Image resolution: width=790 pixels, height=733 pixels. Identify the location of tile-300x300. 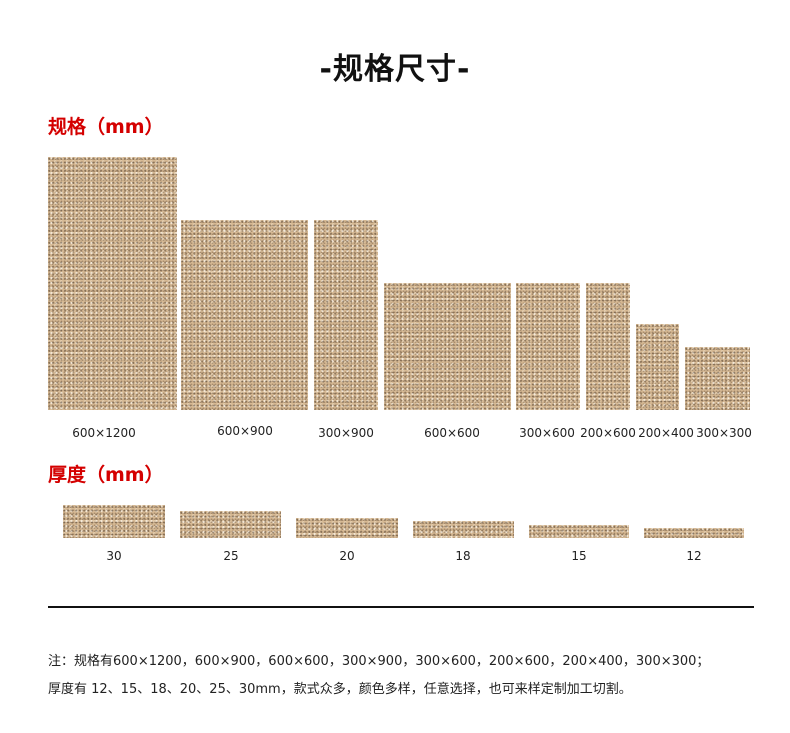
(717, 378).